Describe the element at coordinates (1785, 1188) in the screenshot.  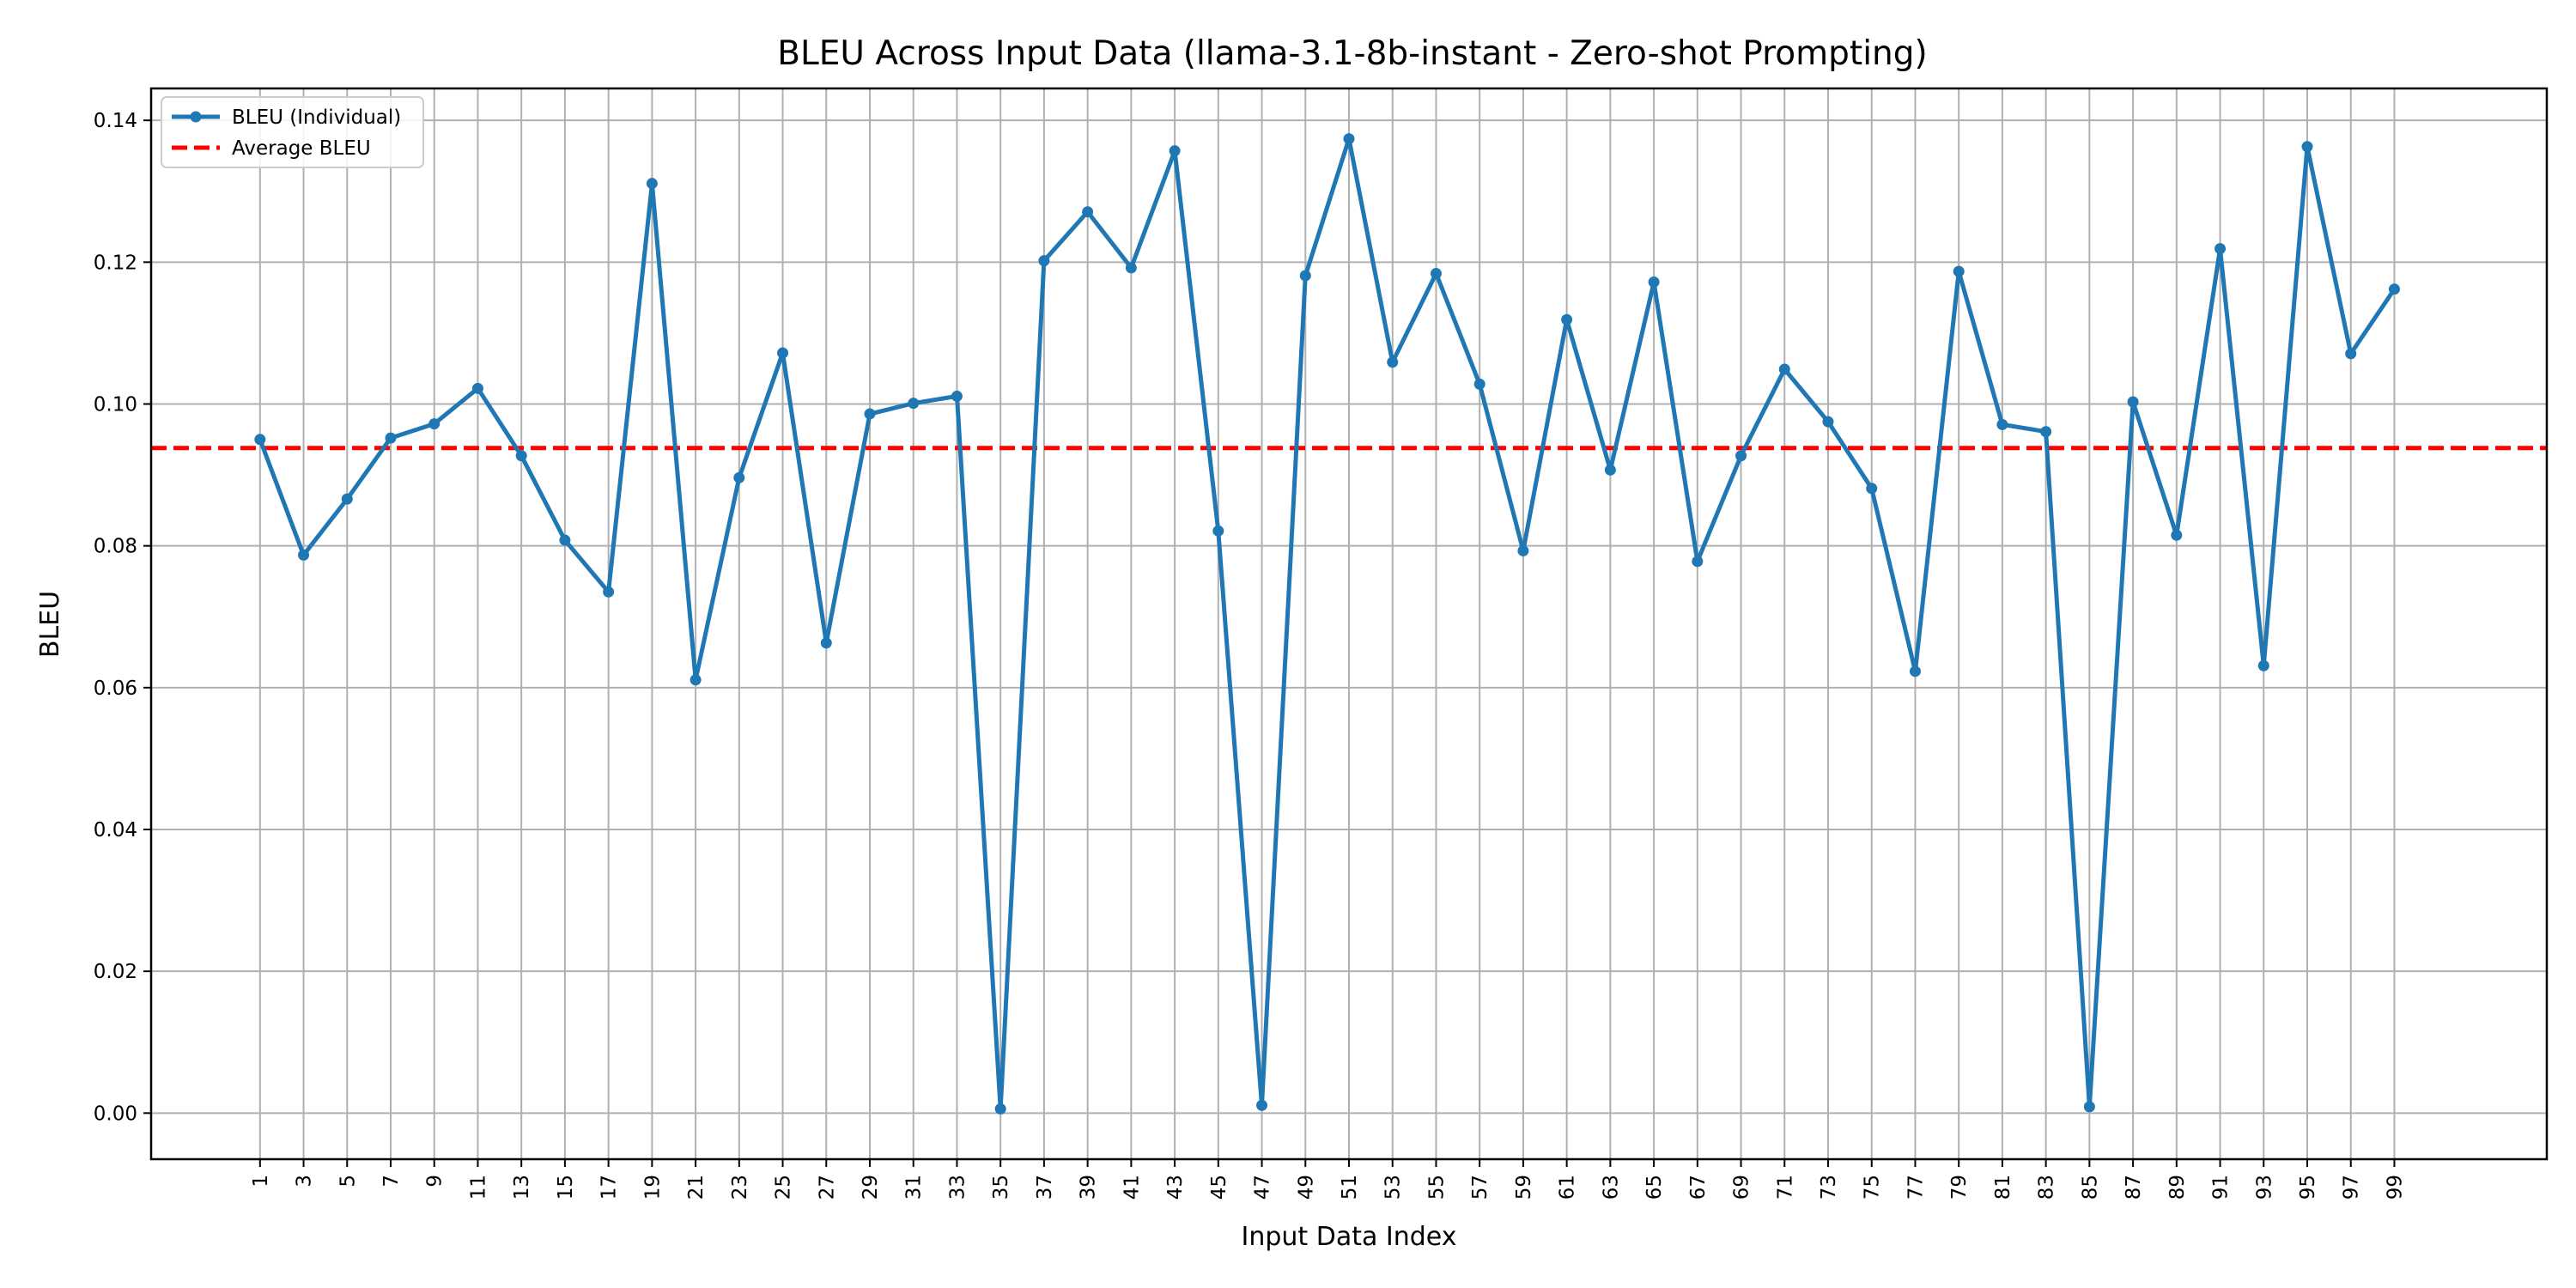
I see `x-tick-label: 71` at that location.